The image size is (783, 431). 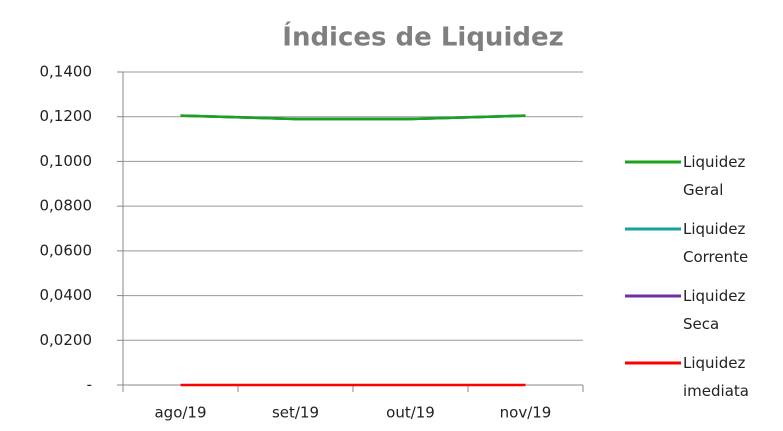 I want to click on legend-label: Liquidez imediata, so click(x=716, y=377).